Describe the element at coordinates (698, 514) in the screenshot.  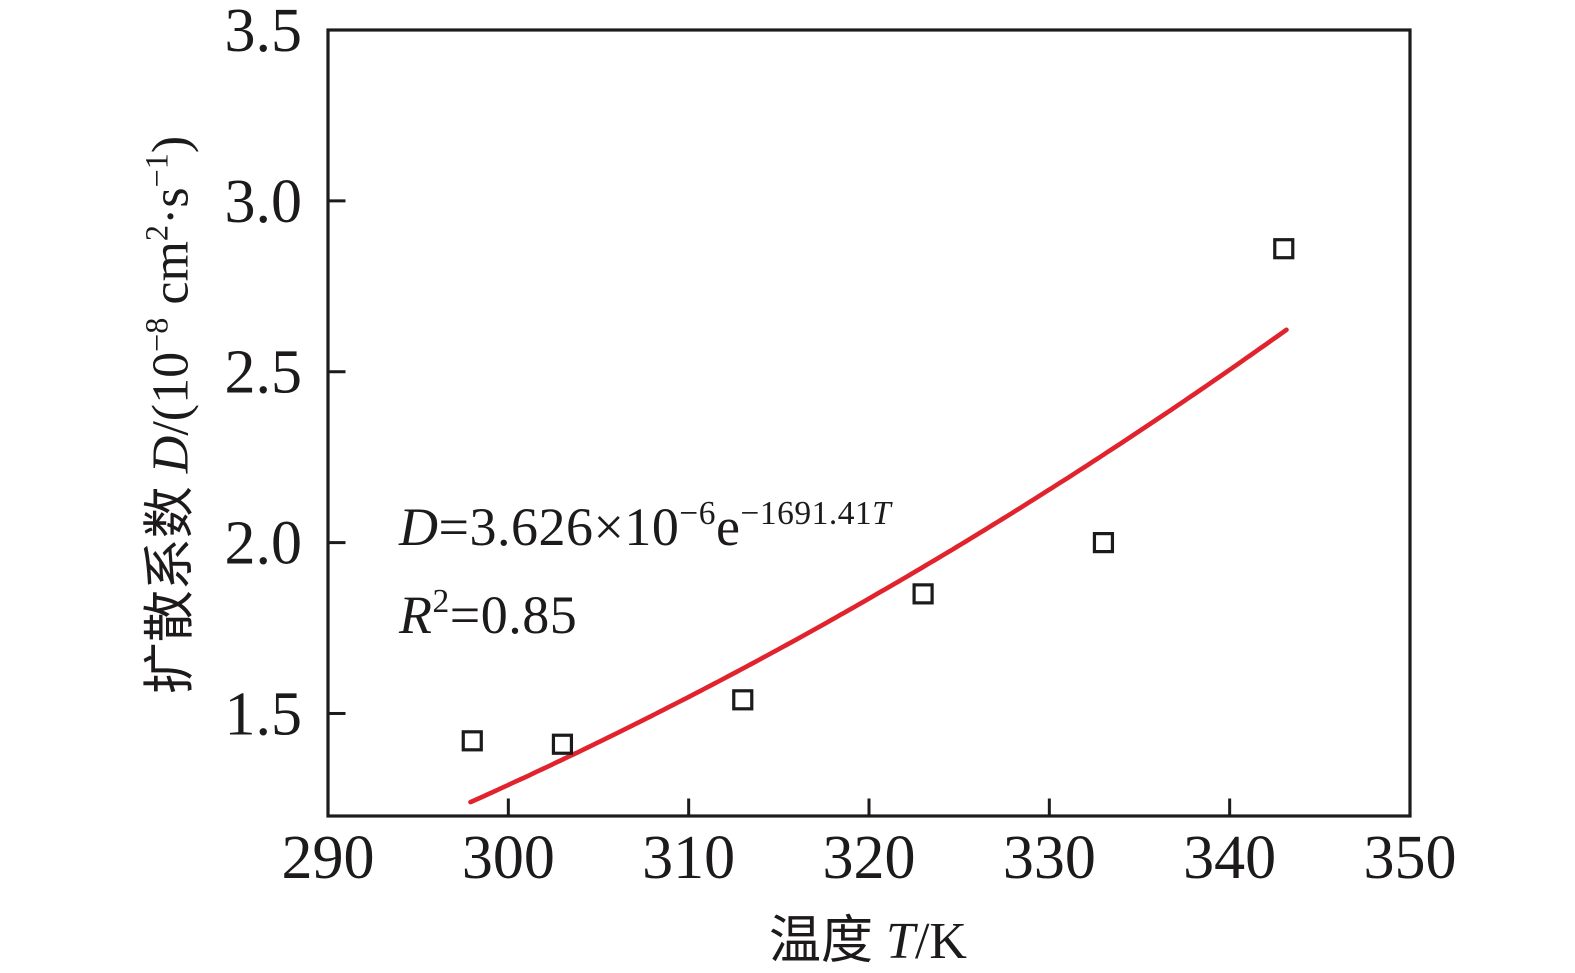
I see `text-segment: −6` at that location.